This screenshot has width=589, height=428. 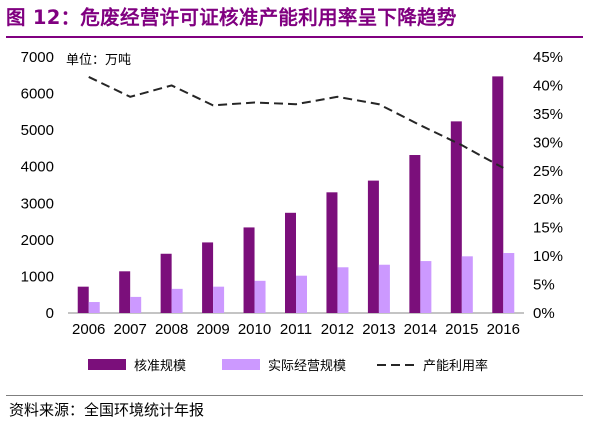 I want to click on y-left-tick-label: 1000, so click(x=37, y=276).